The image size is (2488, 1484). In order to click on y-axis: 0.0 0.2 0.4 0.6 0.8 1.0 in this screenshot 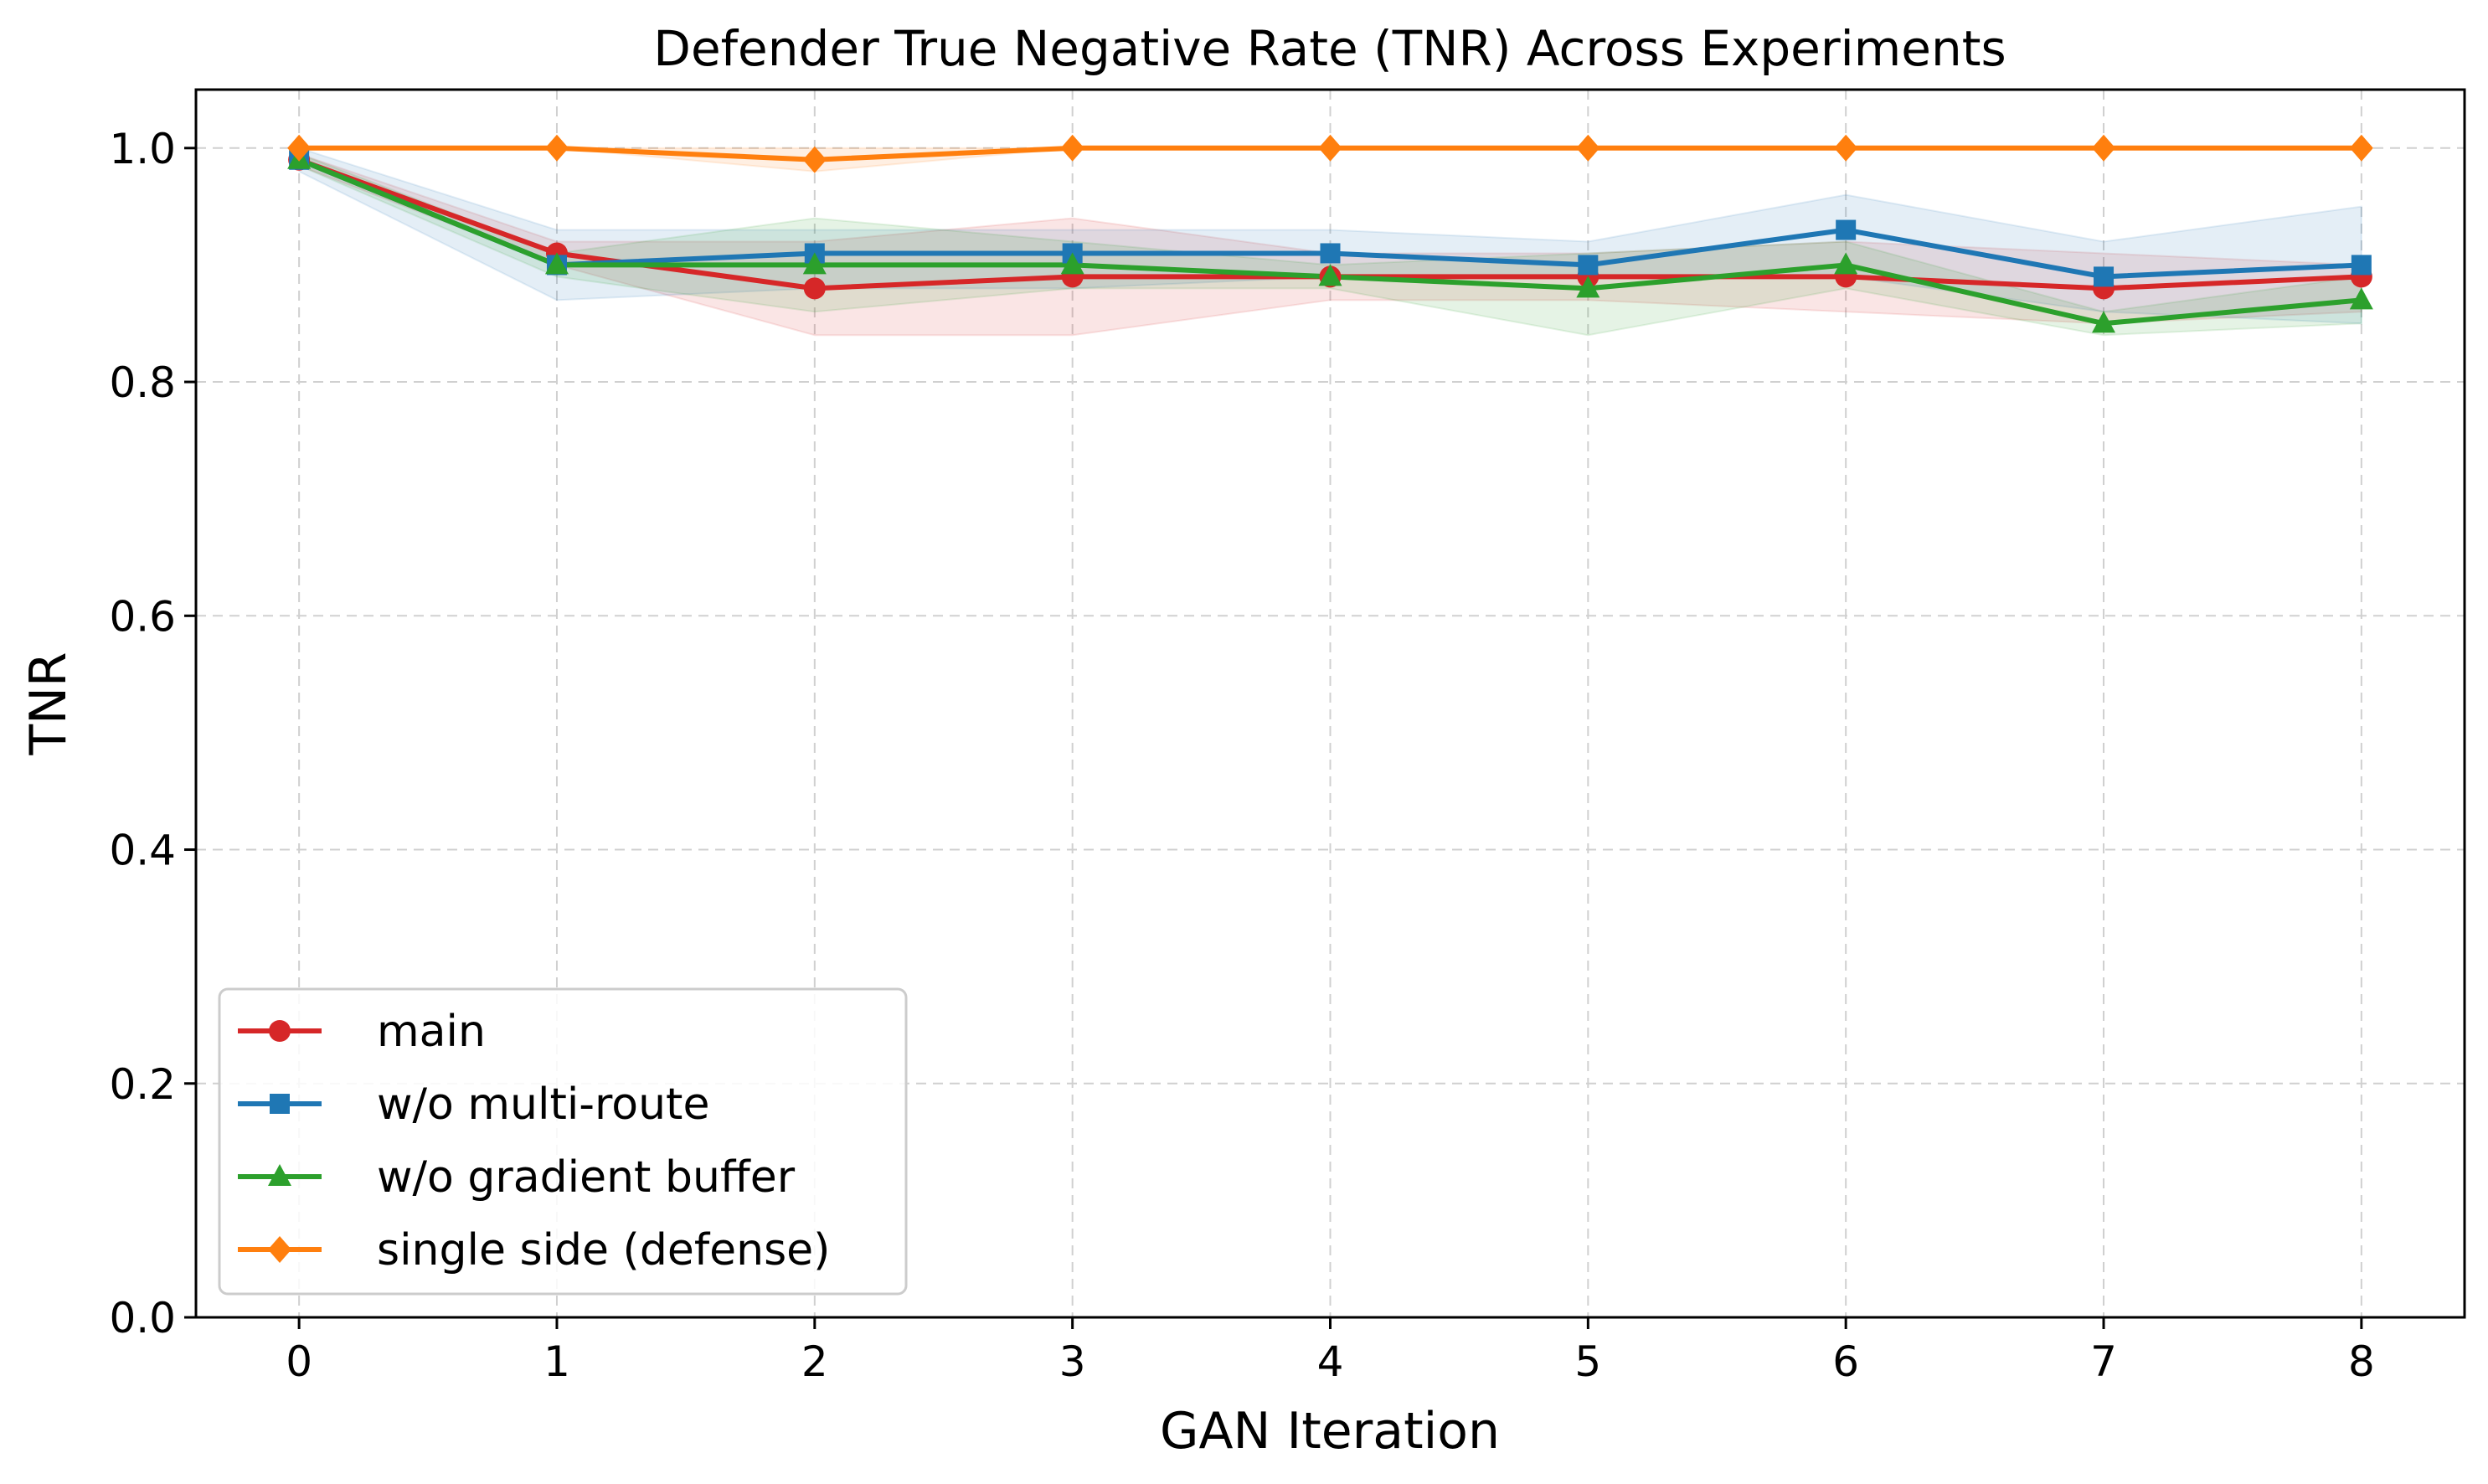, I will do `click(153, 733)`.